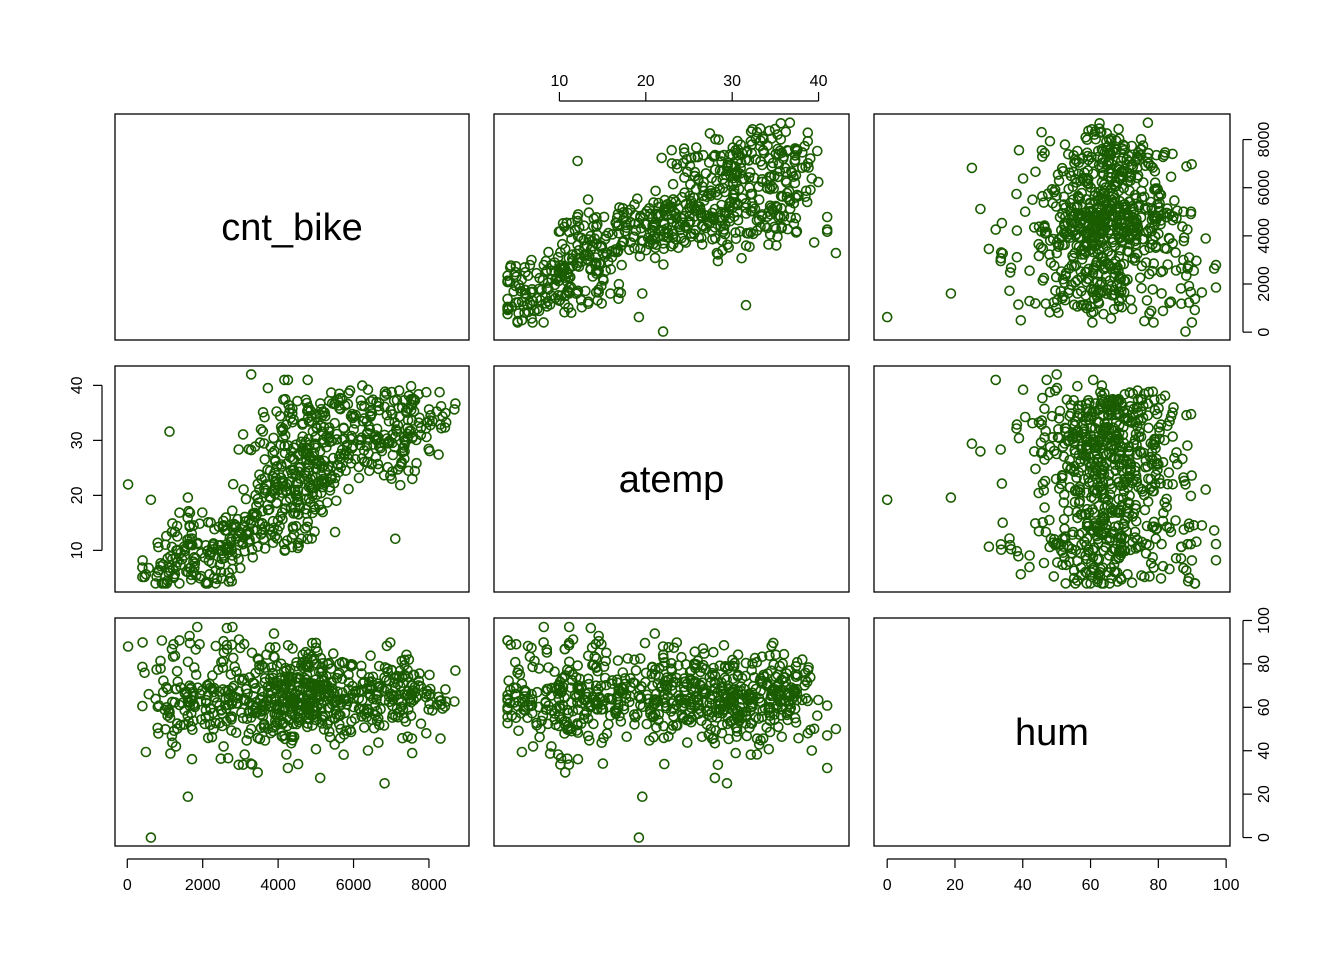 The image size is (1344, 960). I want to click on tick-label: 60, so click(1264, 707).